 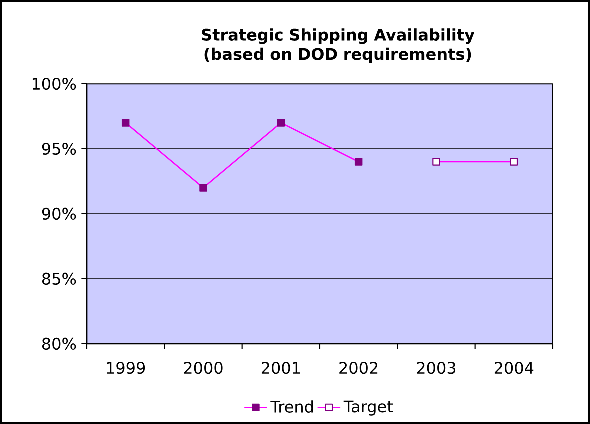 What do you see at coordinates (281, 368) in the screenshot?
I see `x-tick-label: 2001` at bounding box center [281, 368].